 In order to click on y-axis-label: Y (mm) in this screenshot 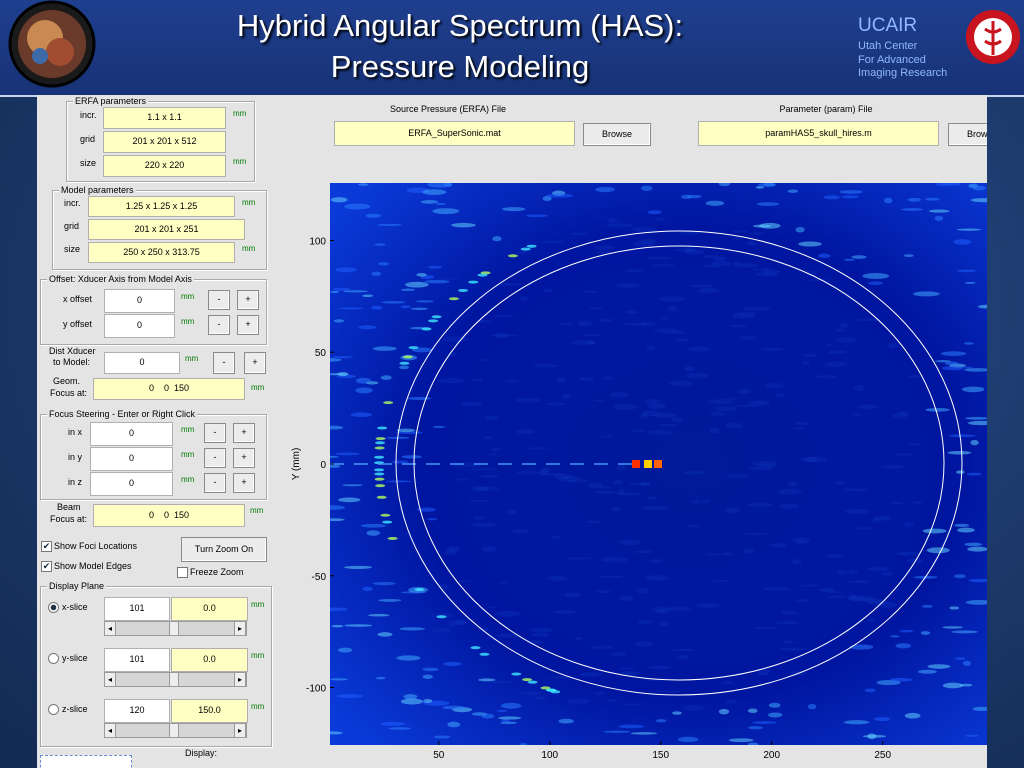, I will do `click(296, 464)`.